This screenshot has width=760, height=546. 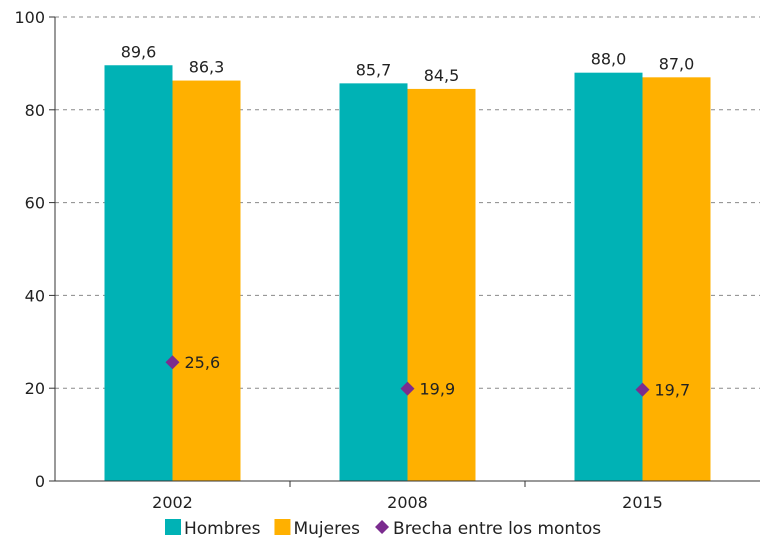 I want to click on x-tick-label: 2002, so click(x=172, y=502).